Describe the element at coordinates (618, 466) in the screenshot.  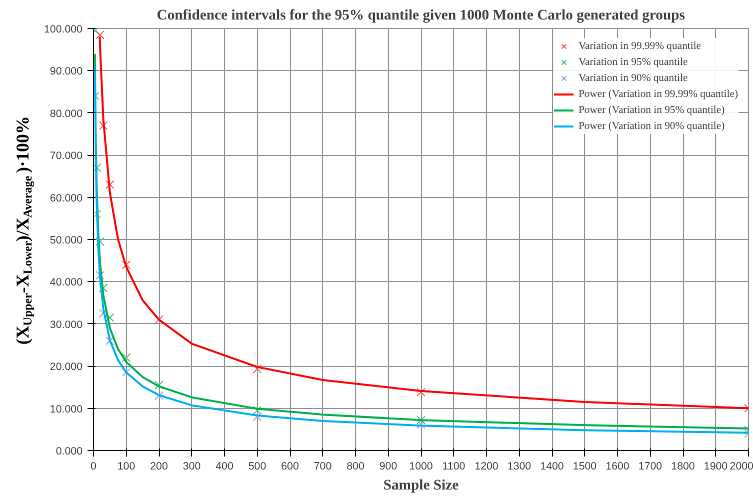
I see `x-tick-label: 1600` at that location.